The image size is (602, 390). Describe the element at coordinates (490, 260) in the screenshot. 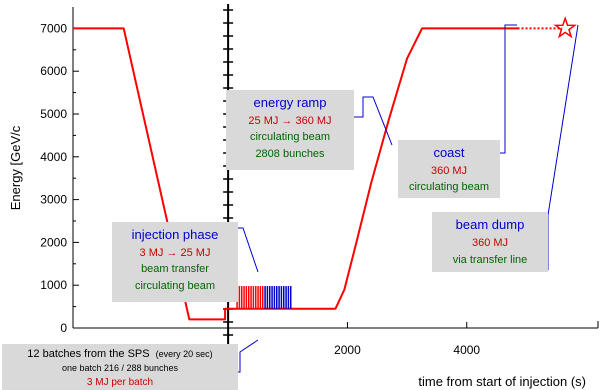

I see `beam-dump-transfer: via transfer line` at that location.